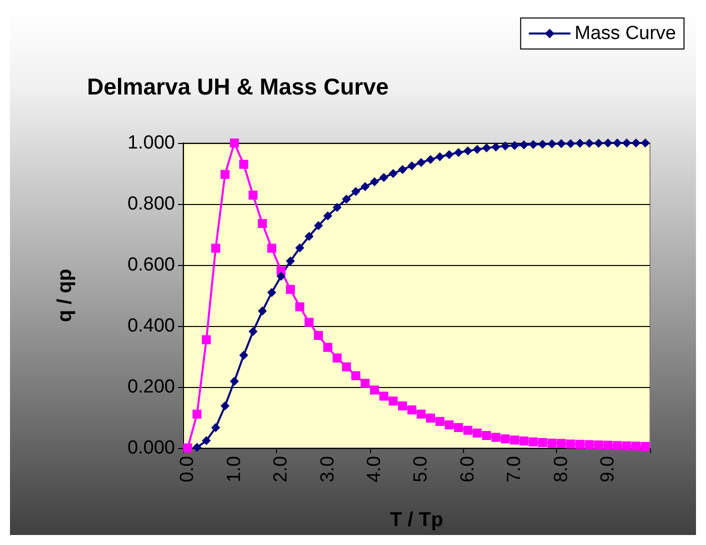 The width and height of the screenshot is (706, 545). What do you see at coordinates (417, 520) in the screenshot?
I see `x-axis-title: T / Tp` at bounding box center [417, 520].